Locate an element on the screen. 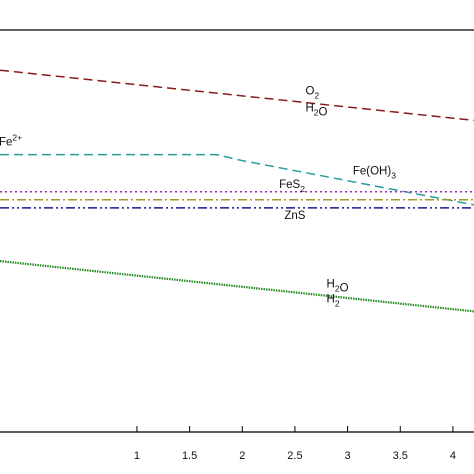  annotation-h2: H2 is located at coordinates (333, 300).